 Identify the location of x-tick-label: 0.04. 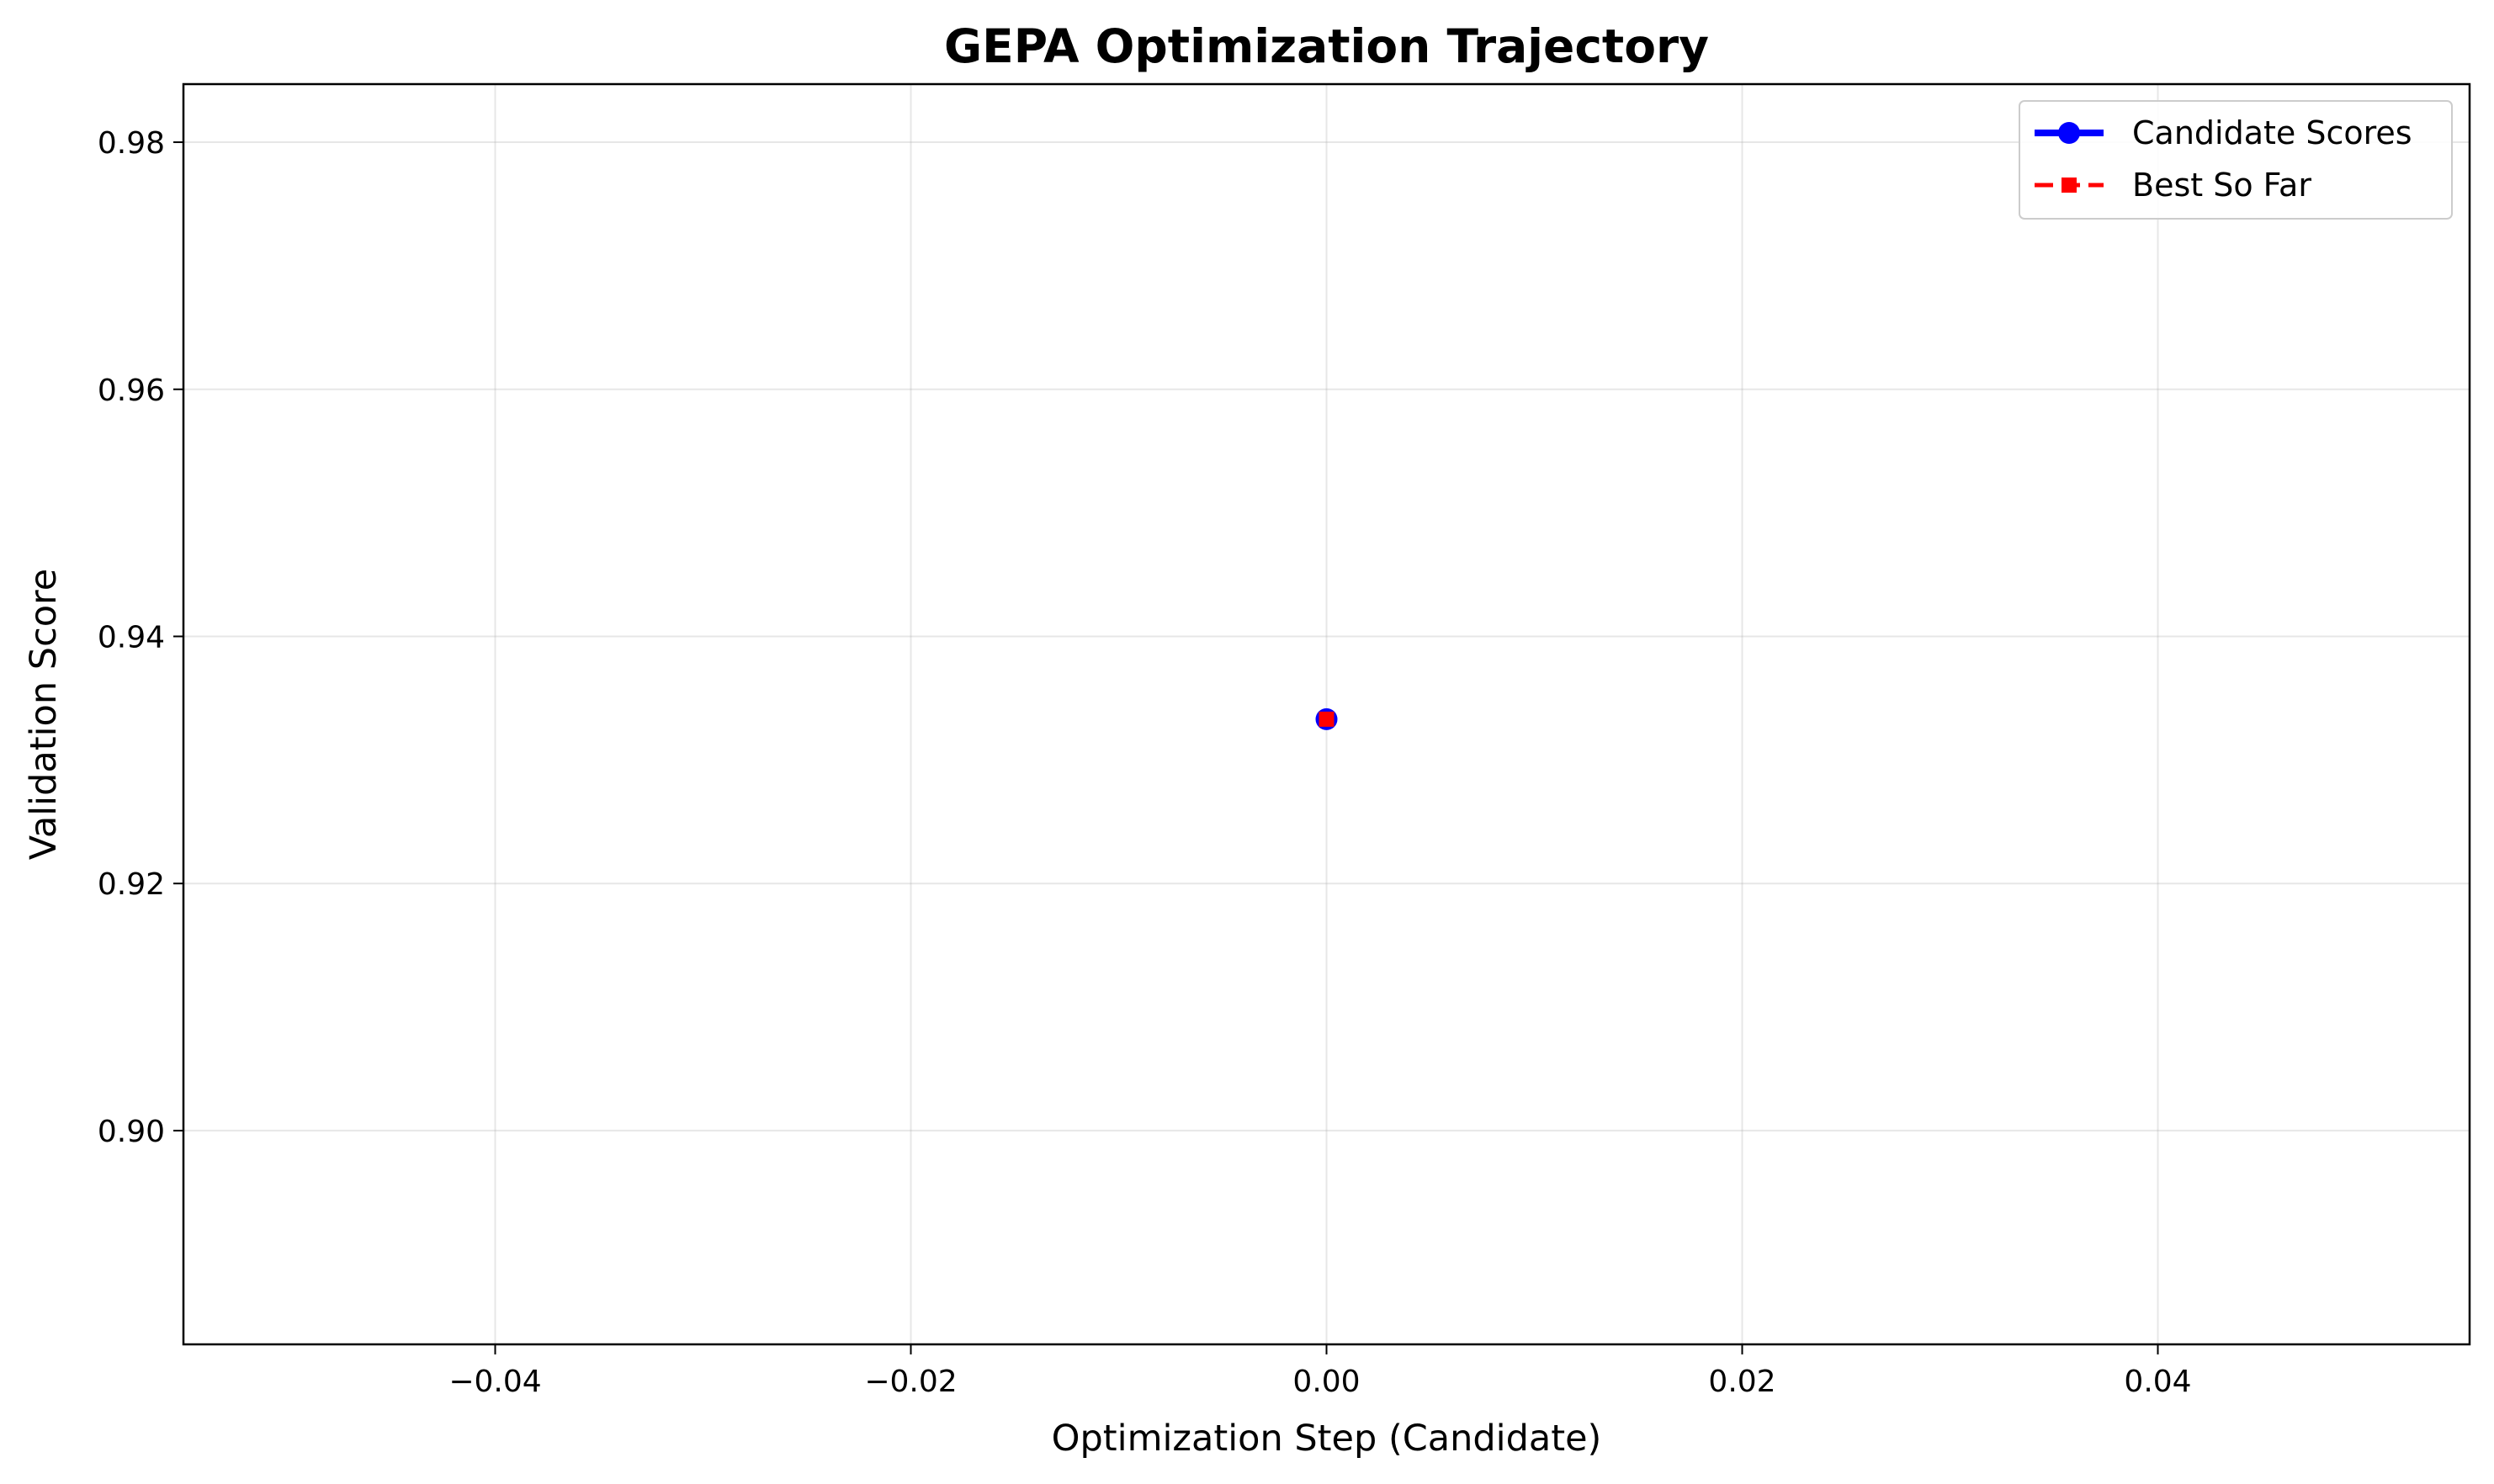
(2157, 1382).